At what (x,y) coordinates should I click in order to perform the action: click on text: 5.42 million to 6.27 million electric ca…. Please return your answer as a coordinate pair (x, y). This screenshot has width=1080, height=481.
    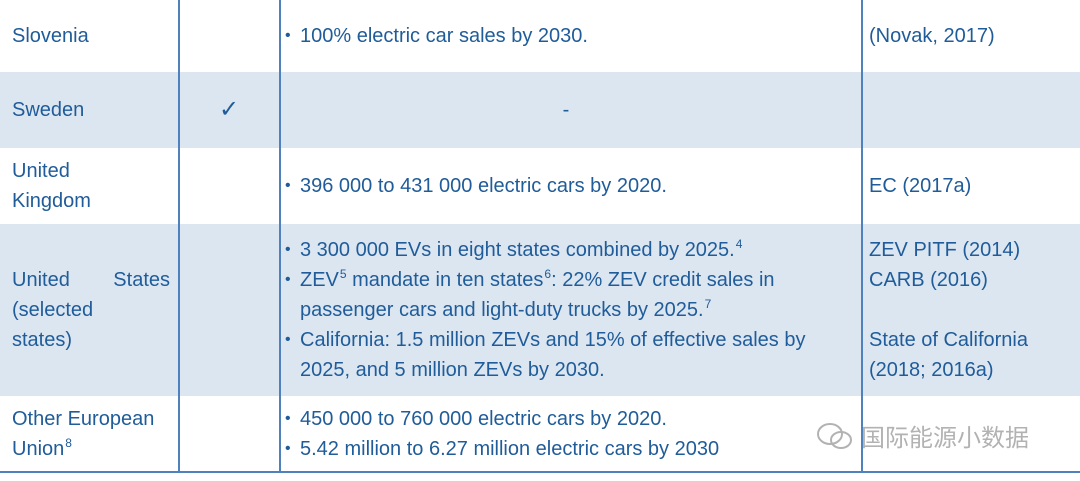
    Looking at the image, I should click on (510, 449).